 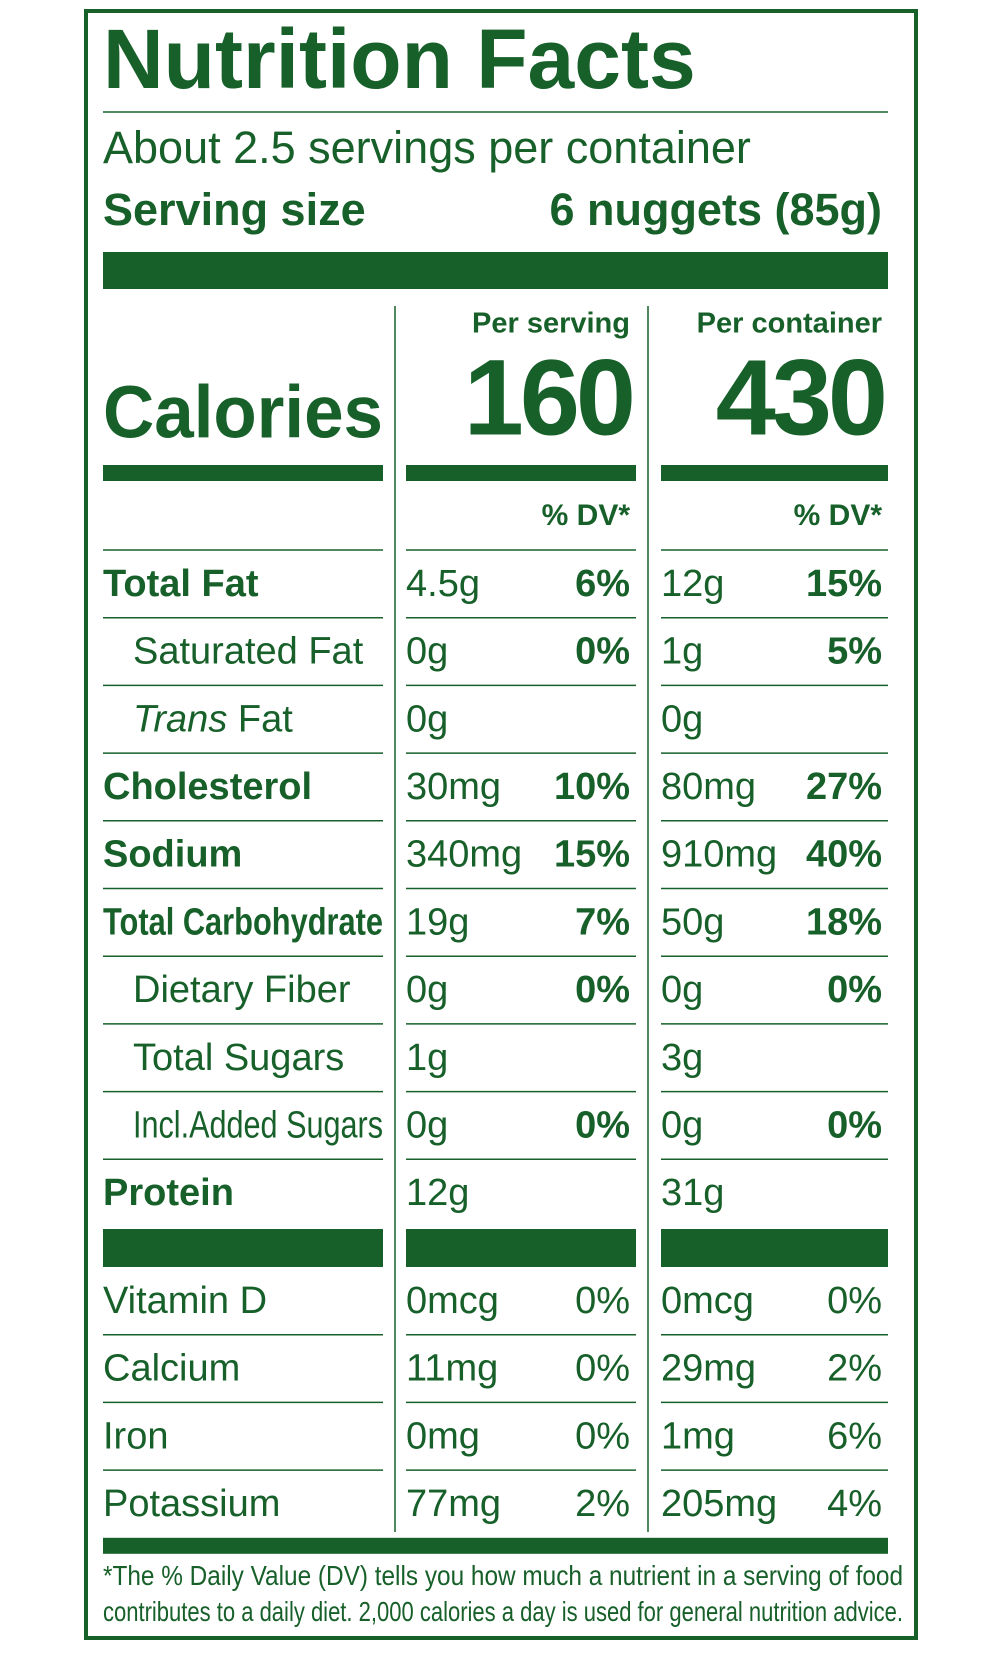 I want to click on nutrient-name-text: Iron, so click(x=135, y=1436).